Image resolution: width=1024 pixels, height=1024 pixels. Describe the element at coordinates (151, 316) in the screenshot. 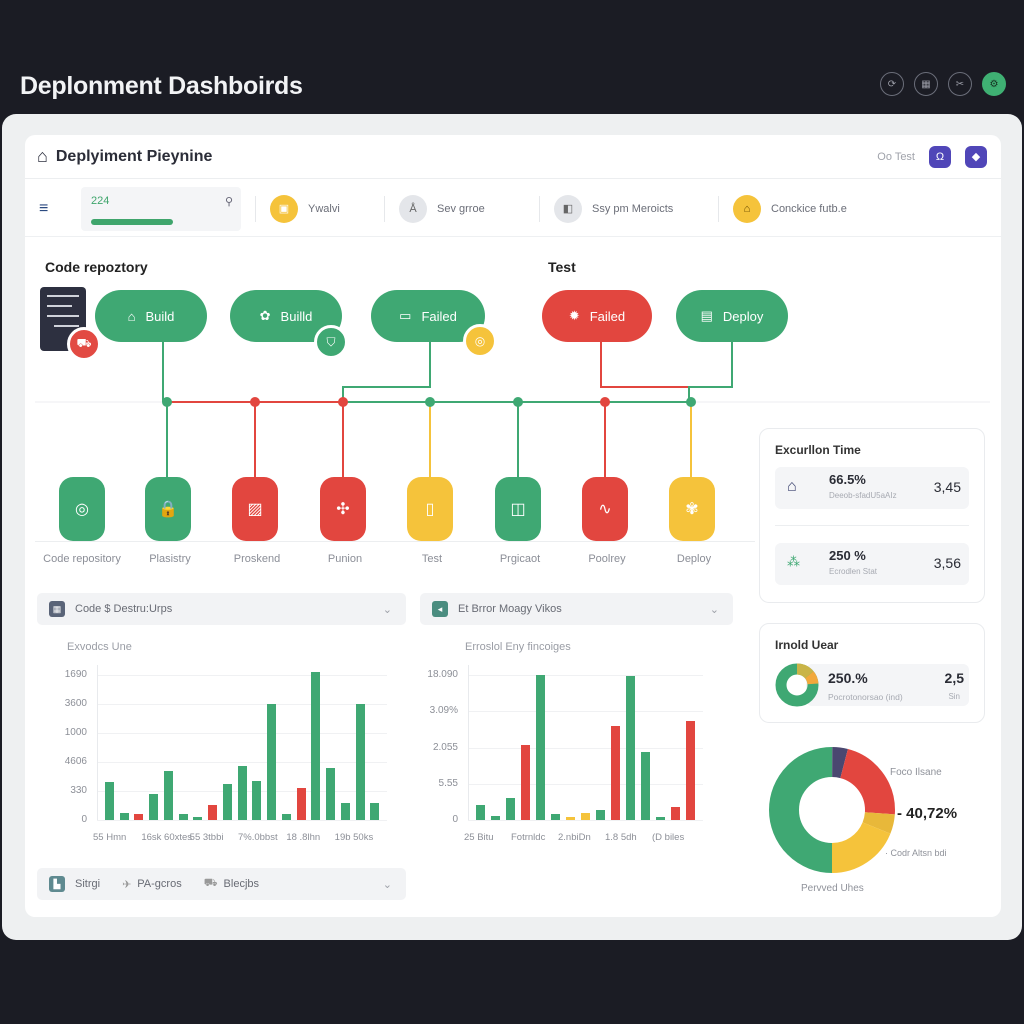

I see `pill-build: ⌂ Build` at that location.